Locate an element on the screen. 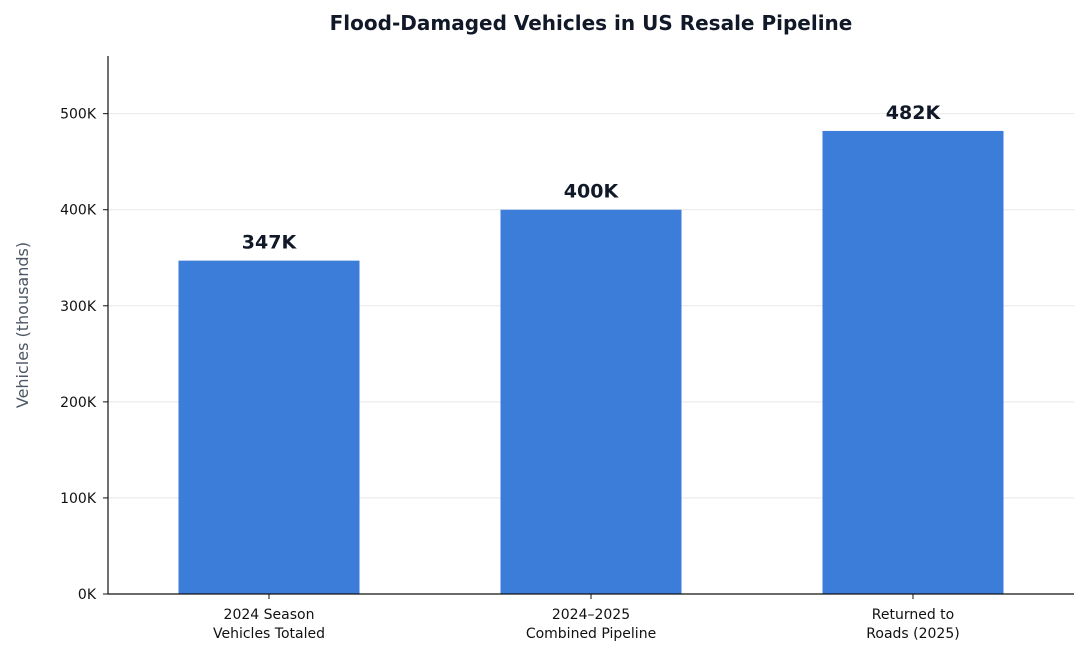 This screenshot has width=1086, height=658. y-tick-label: 200K is located at coordinates (78, 403).